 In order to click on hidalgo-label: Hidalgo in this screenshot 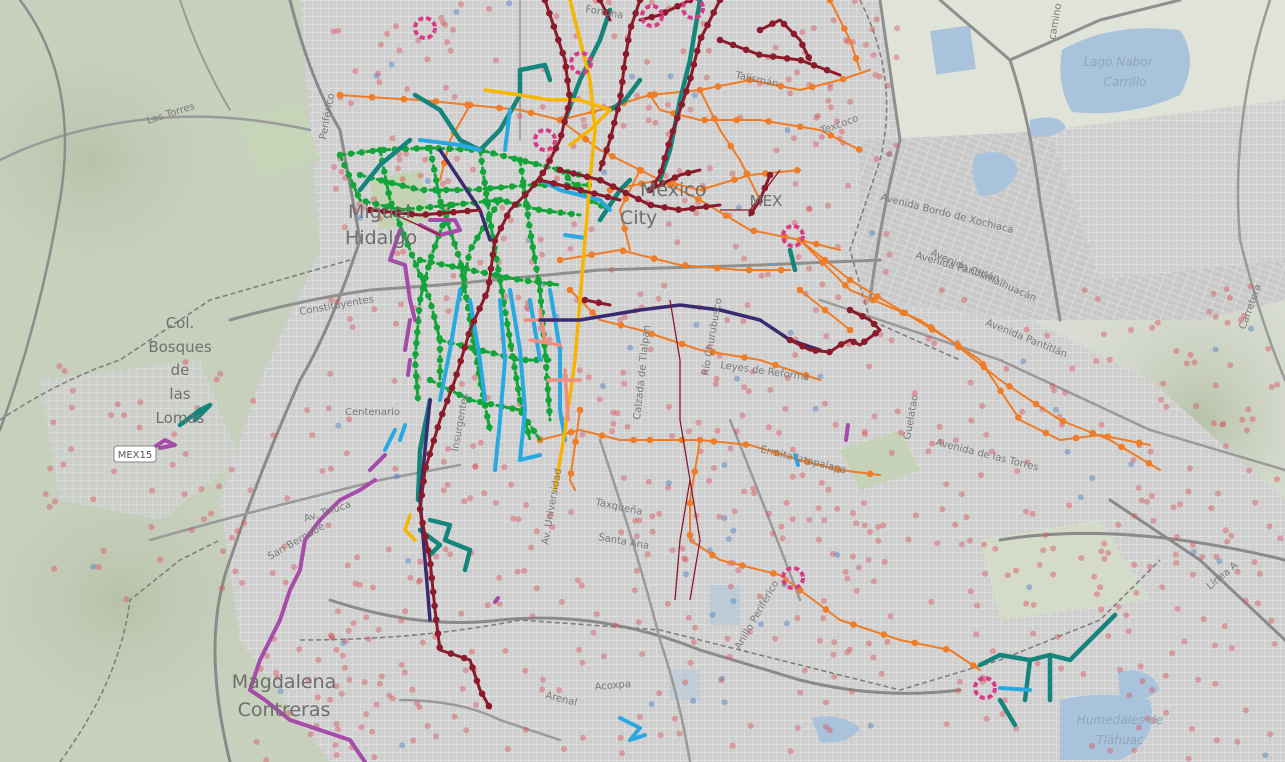, I will do `click(381, 238)`.